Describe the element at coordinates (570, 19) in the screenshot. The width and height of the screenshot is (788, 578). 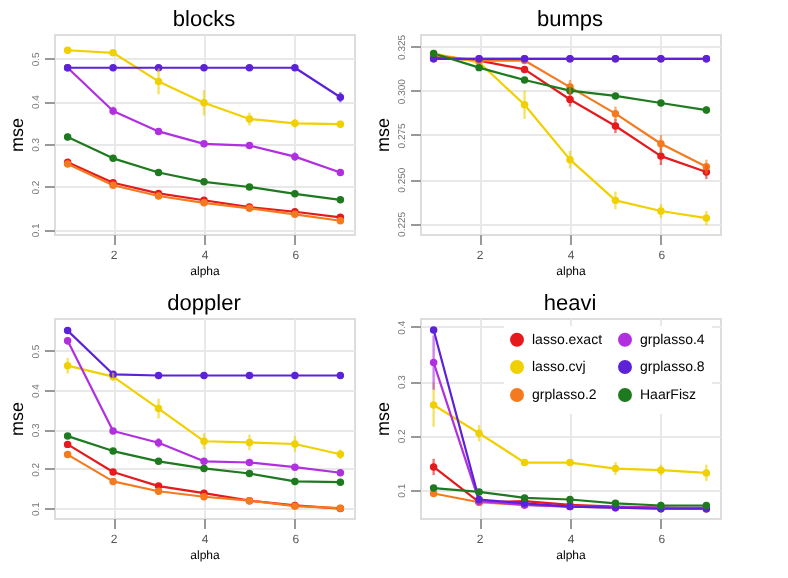
I see `chart-title: bumps` at that location.